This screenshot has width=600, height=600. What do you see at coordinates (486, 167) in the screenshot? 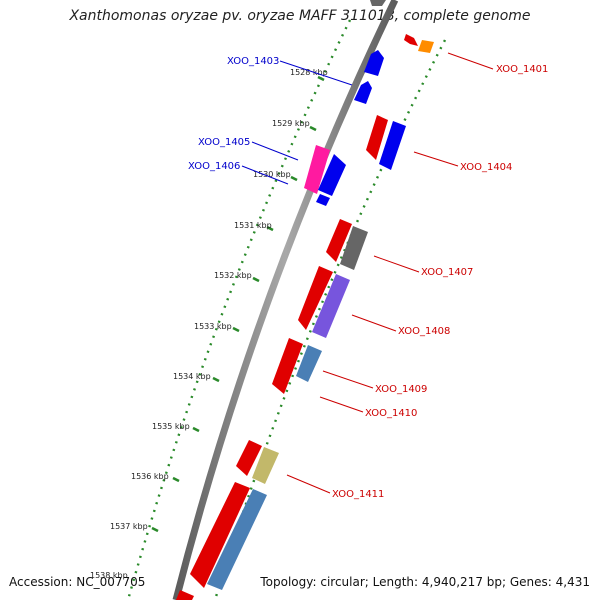
I see `gene-label: XOO_1404` at bounding box center [486, 167].